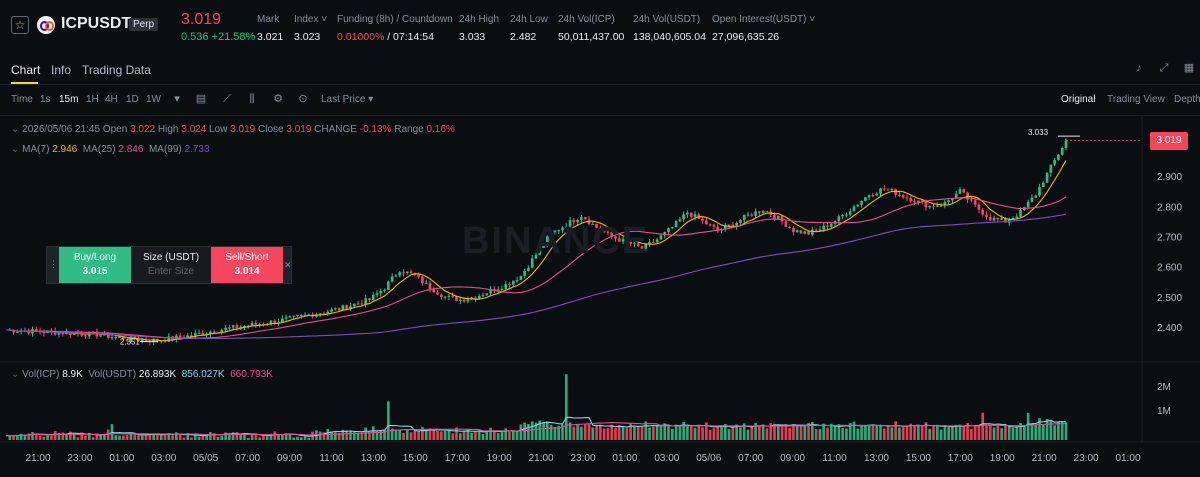  I want to click on stat-label-open-interest: Open Interest(USDT) ˅, so click(764, 19).